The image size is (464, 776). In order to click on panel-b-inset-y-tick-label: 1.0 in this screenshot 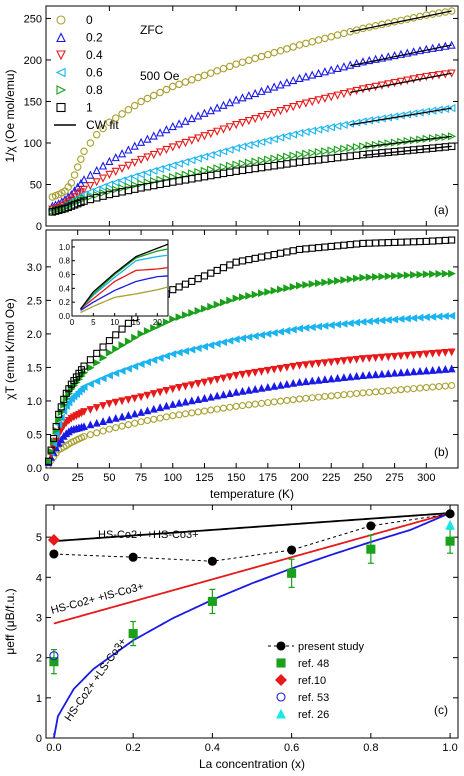, I will do `click(65, 247)`.